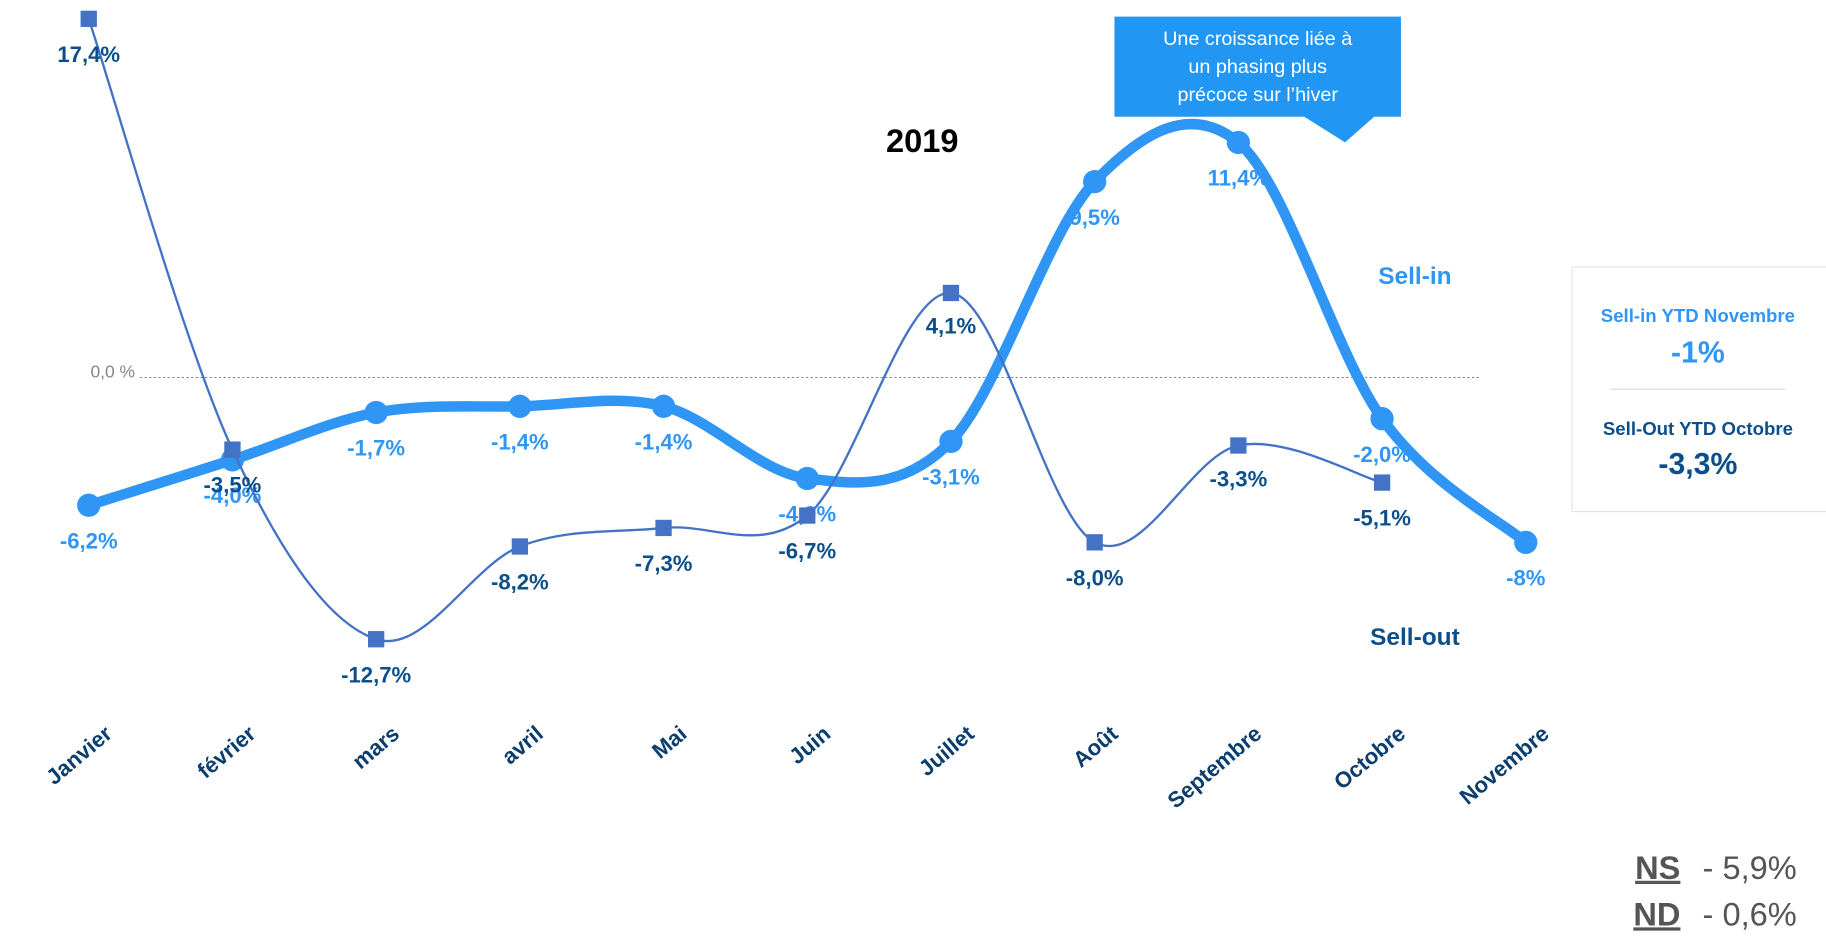  I want to click on data-label: -3,1%, so click(951, 476).